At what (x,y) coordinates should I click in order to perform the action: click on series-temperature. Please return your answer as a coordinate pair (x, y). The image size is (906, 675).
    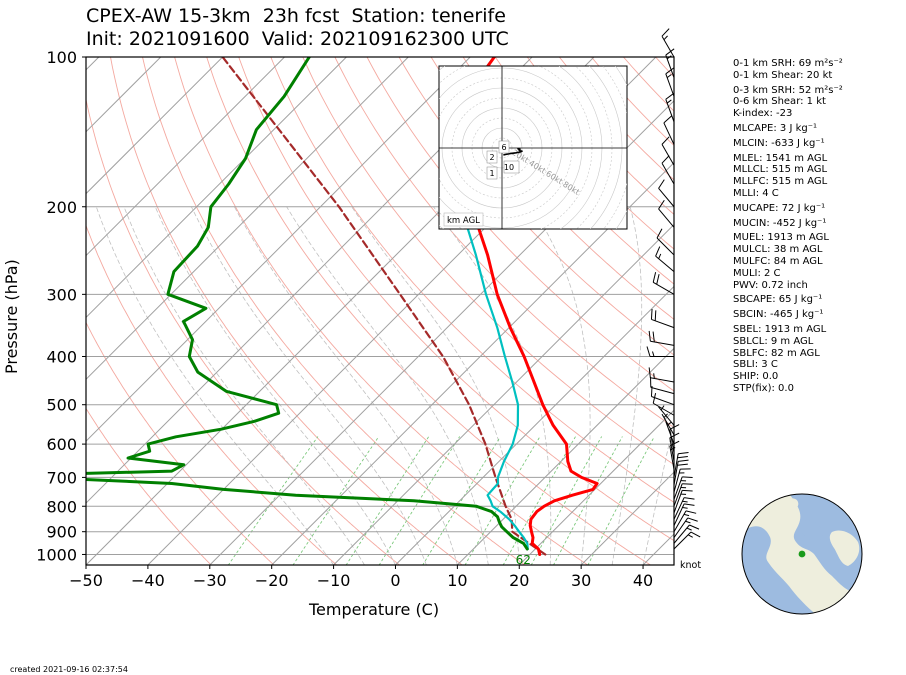
    Looking at the image, I should click on (526, 306).